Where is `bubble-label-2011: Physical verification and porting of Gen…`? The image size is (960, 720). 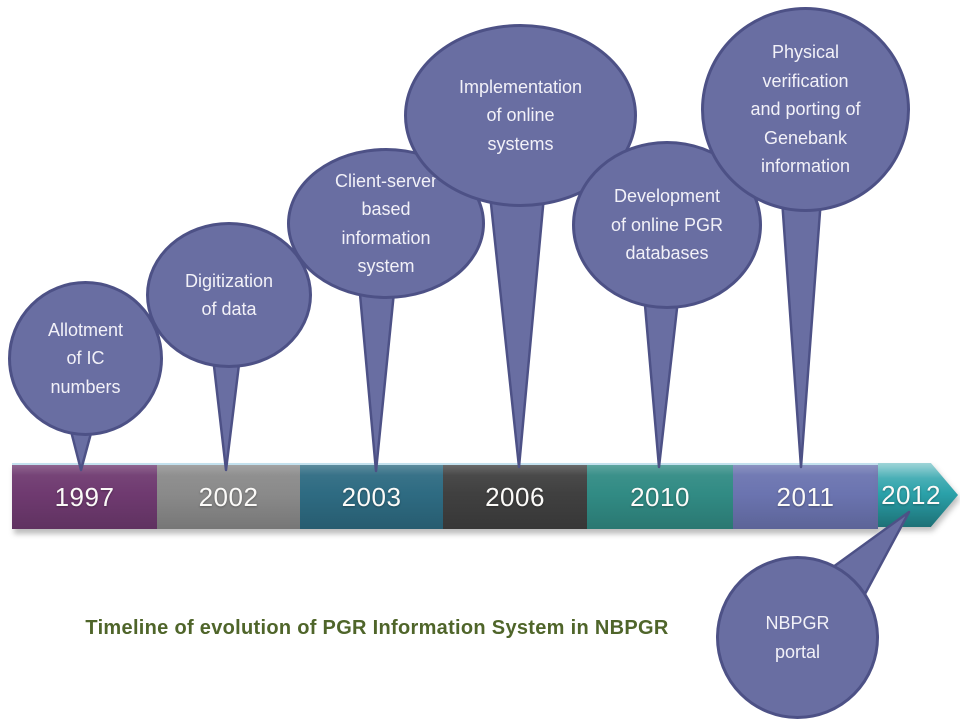 bubble-label-2011: Physical verification and porting of Gen… is located at coordinates (805, 109).